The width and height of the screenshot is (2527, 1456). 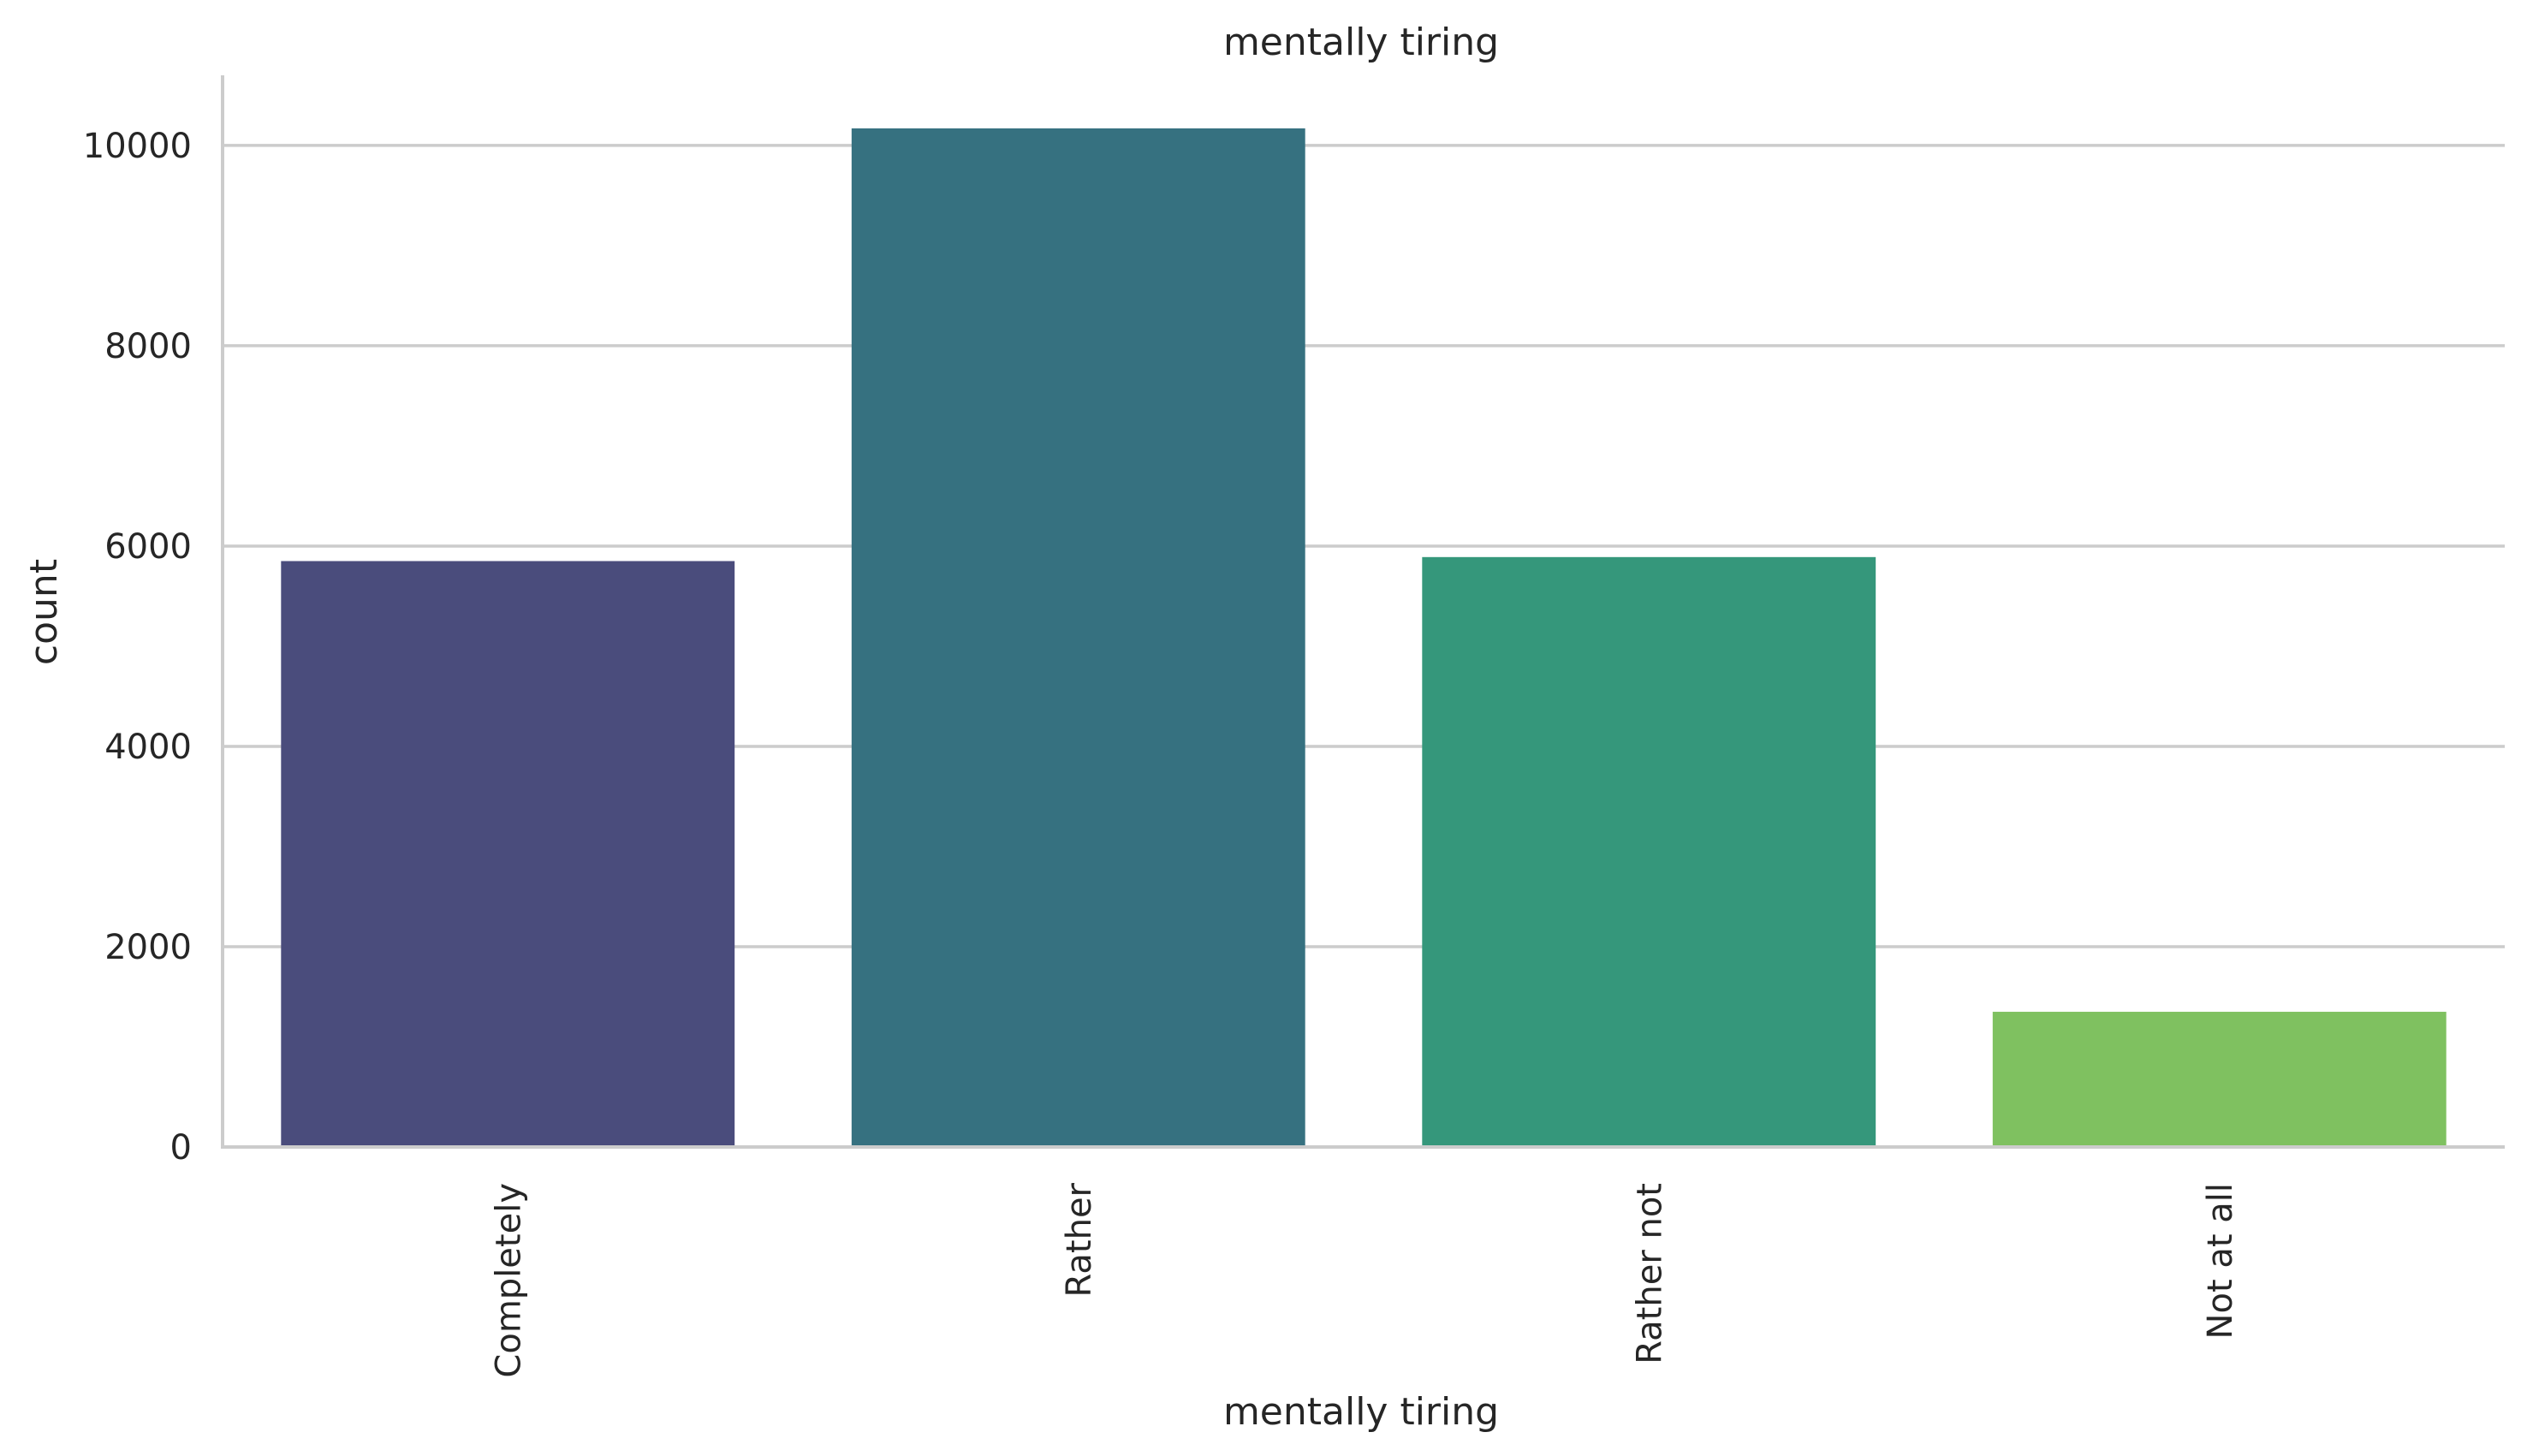 I want to click on y-tick-label: 2000, so click(x=148, y=947).